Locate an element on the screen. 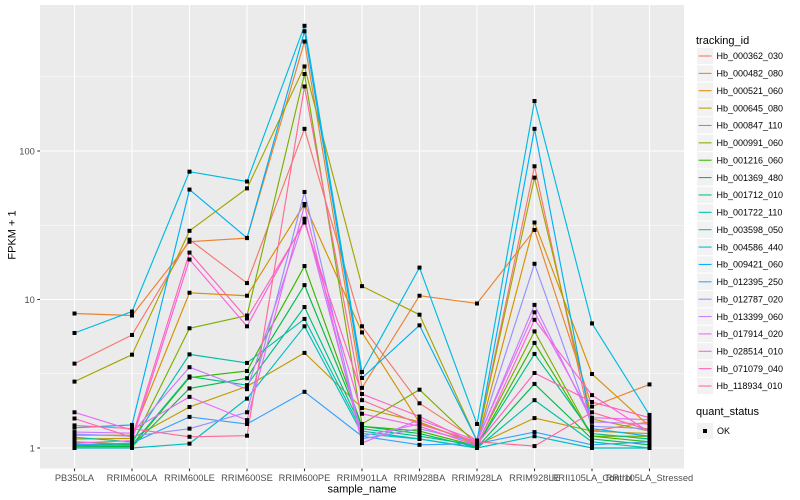 Image resolution: width=800 pixels, height=500 pixels. svg-text: Hb_071079_040 is located at coordinates (750, 369).